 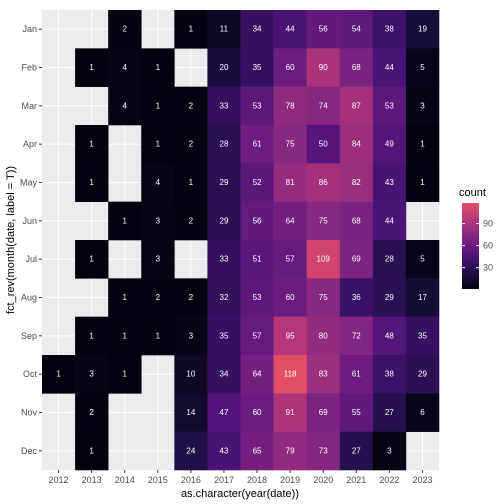 What do you see at coordinates (29, 29) in the screenshot?
I see `y-tick-label: Jan` at bounding box center [29, 29].